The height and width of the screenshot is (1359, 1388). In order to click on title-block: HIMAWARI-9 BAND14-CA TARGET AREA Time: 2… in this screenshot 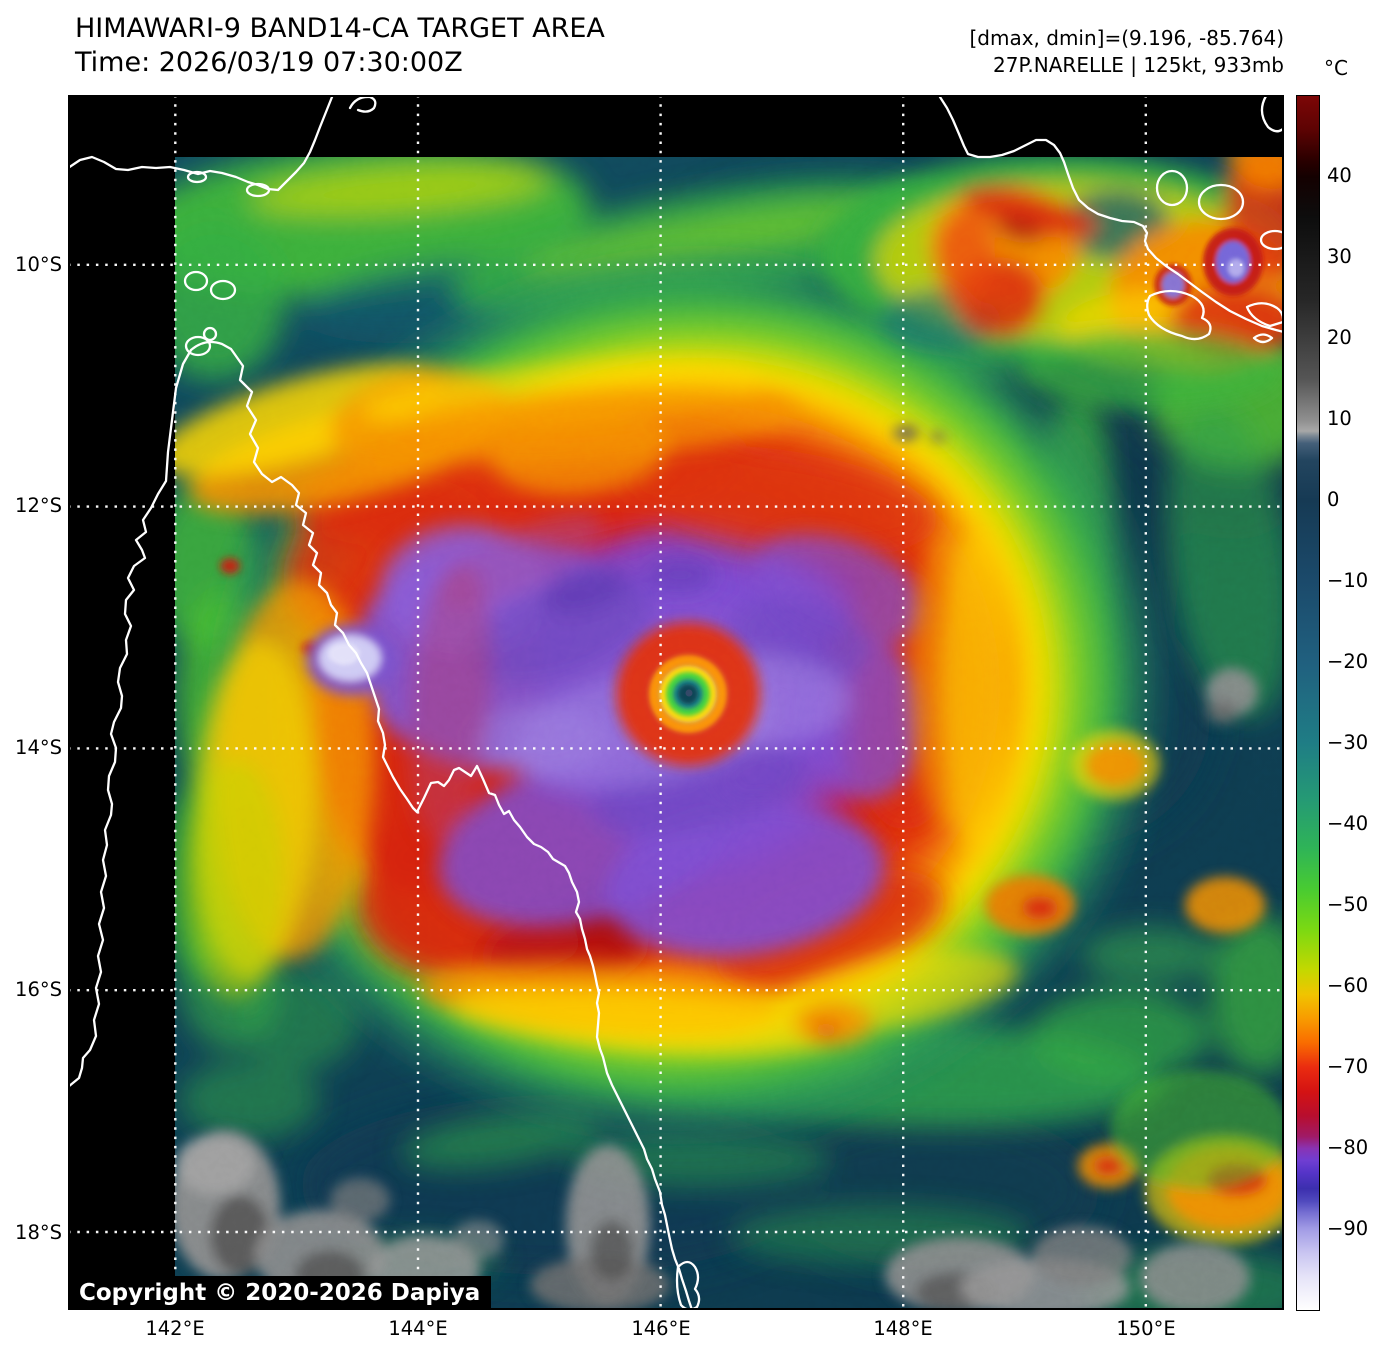, I will do `click(340, 46)`.